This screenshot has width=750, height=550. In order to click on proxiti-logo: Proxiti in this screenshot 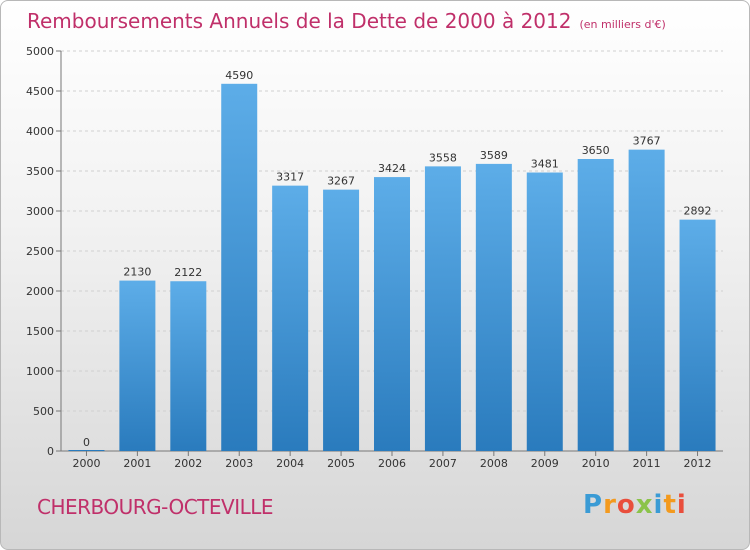, I will do `click(635, 505)`.